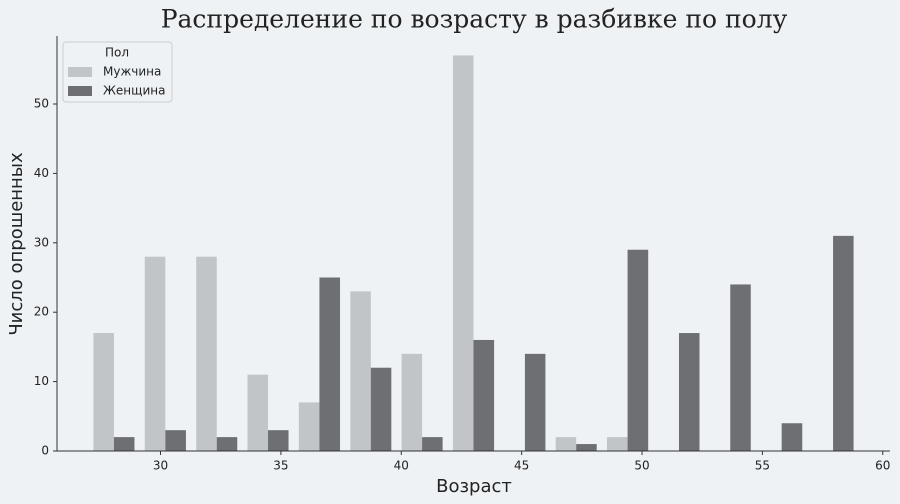 The width and height of the screenshot is (900, 504). Describe the element at coordinates (160, 466) in the screenshot. I see `x-tick-label: 30` at that location.